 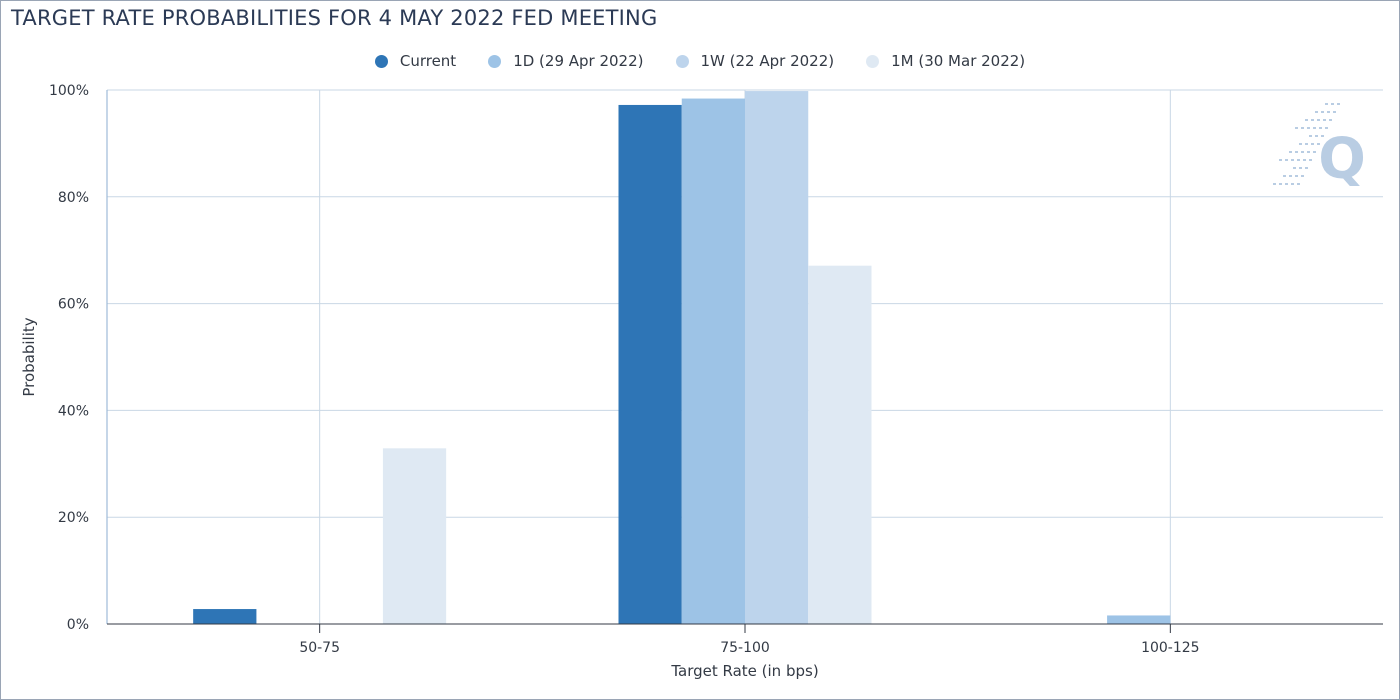 What do you see at coordinates (428, 61) in the screenshot?
I see `legend-label-current: Current` at bounding box center [428, 61].